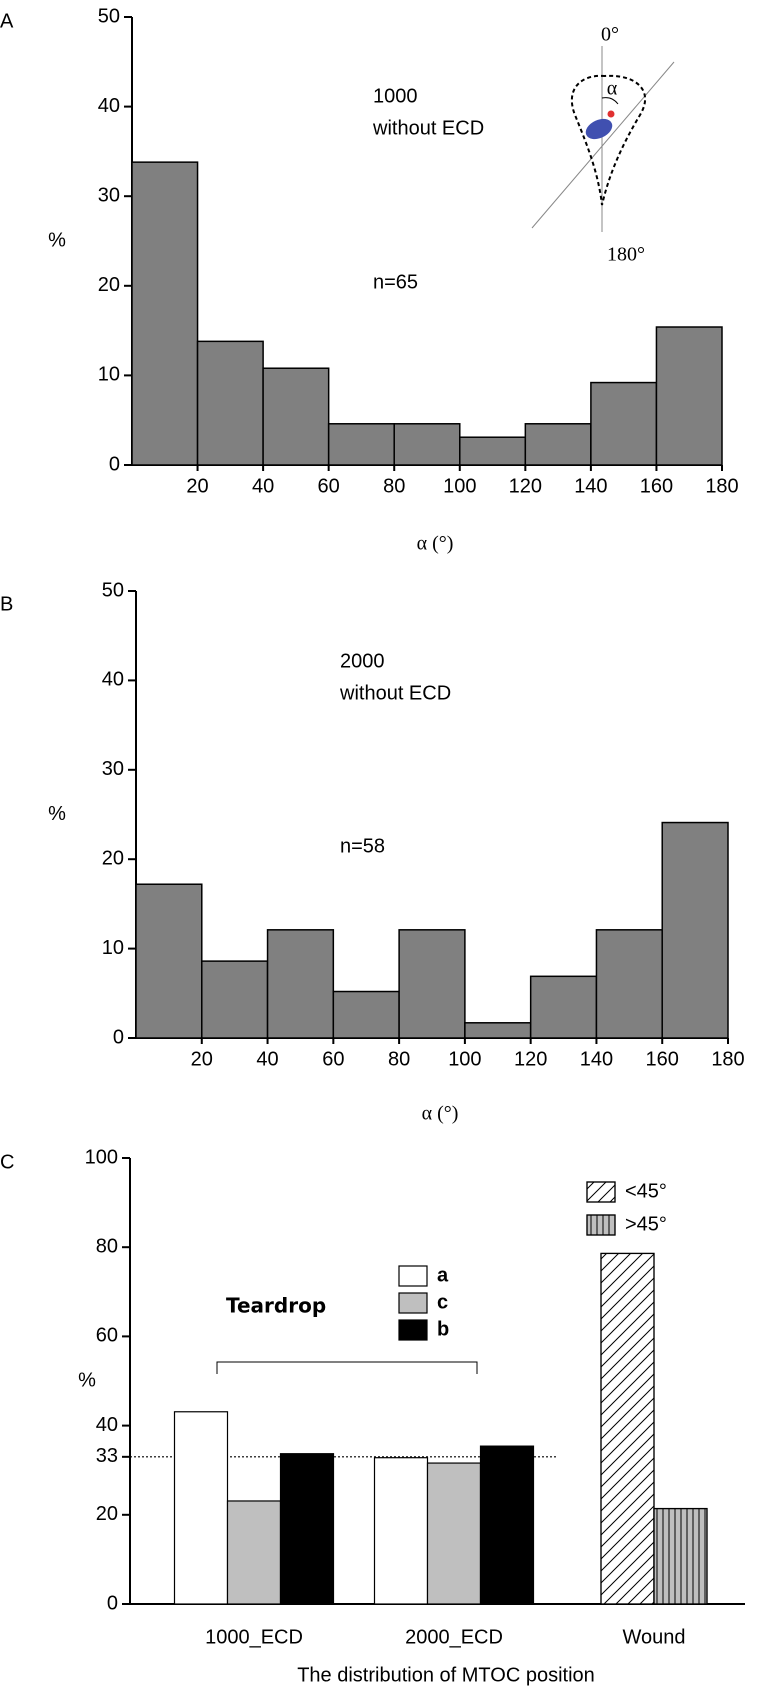 This screenshot has height=1688, width=760. What do you see at coordinates (646, 1224) in the screenshot?
I see `legend-label: >45°` at bounding box center [646, 1224].